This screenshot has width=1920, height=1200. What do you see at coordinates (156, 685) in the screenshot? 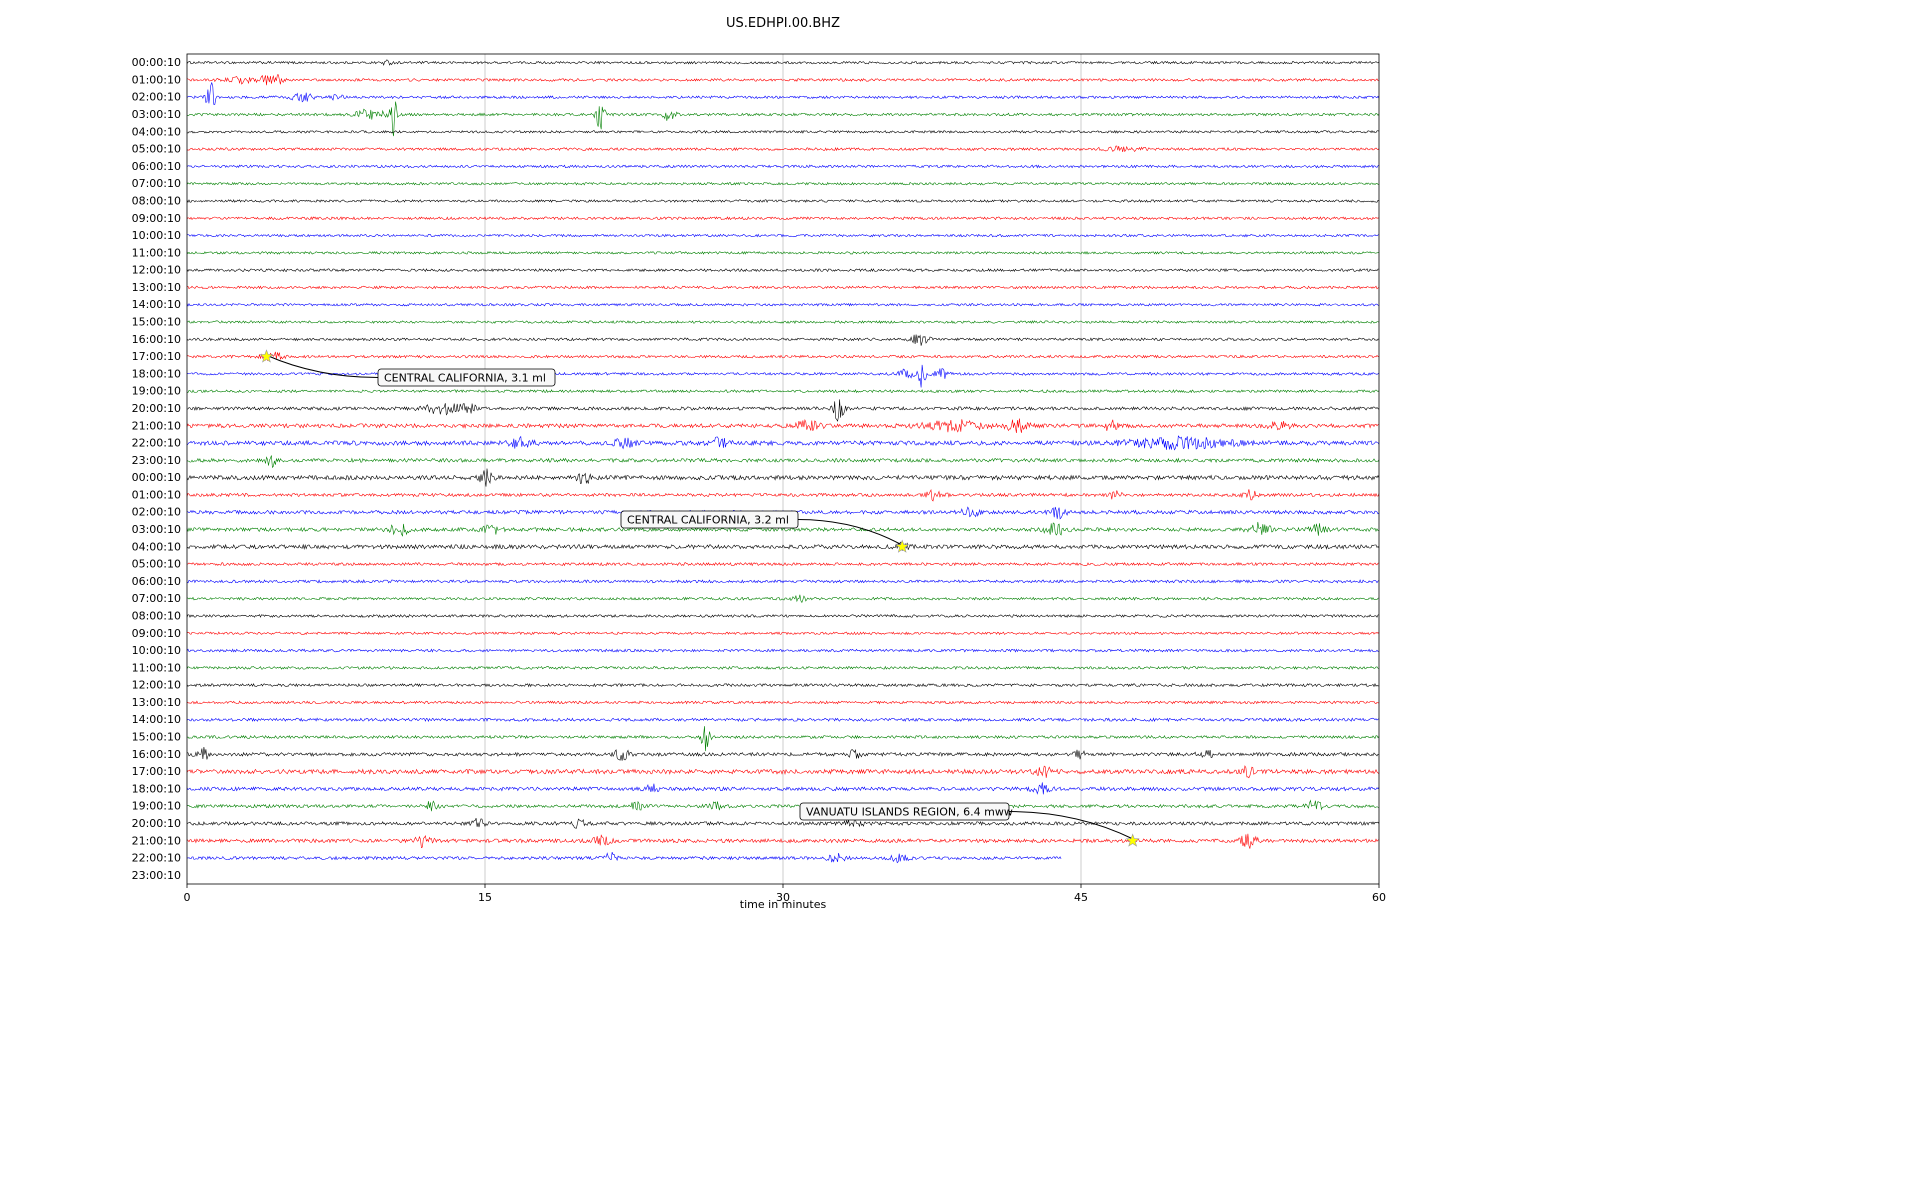
I see `row-time-label: 12:00:10` at bounding box center [156, 685].